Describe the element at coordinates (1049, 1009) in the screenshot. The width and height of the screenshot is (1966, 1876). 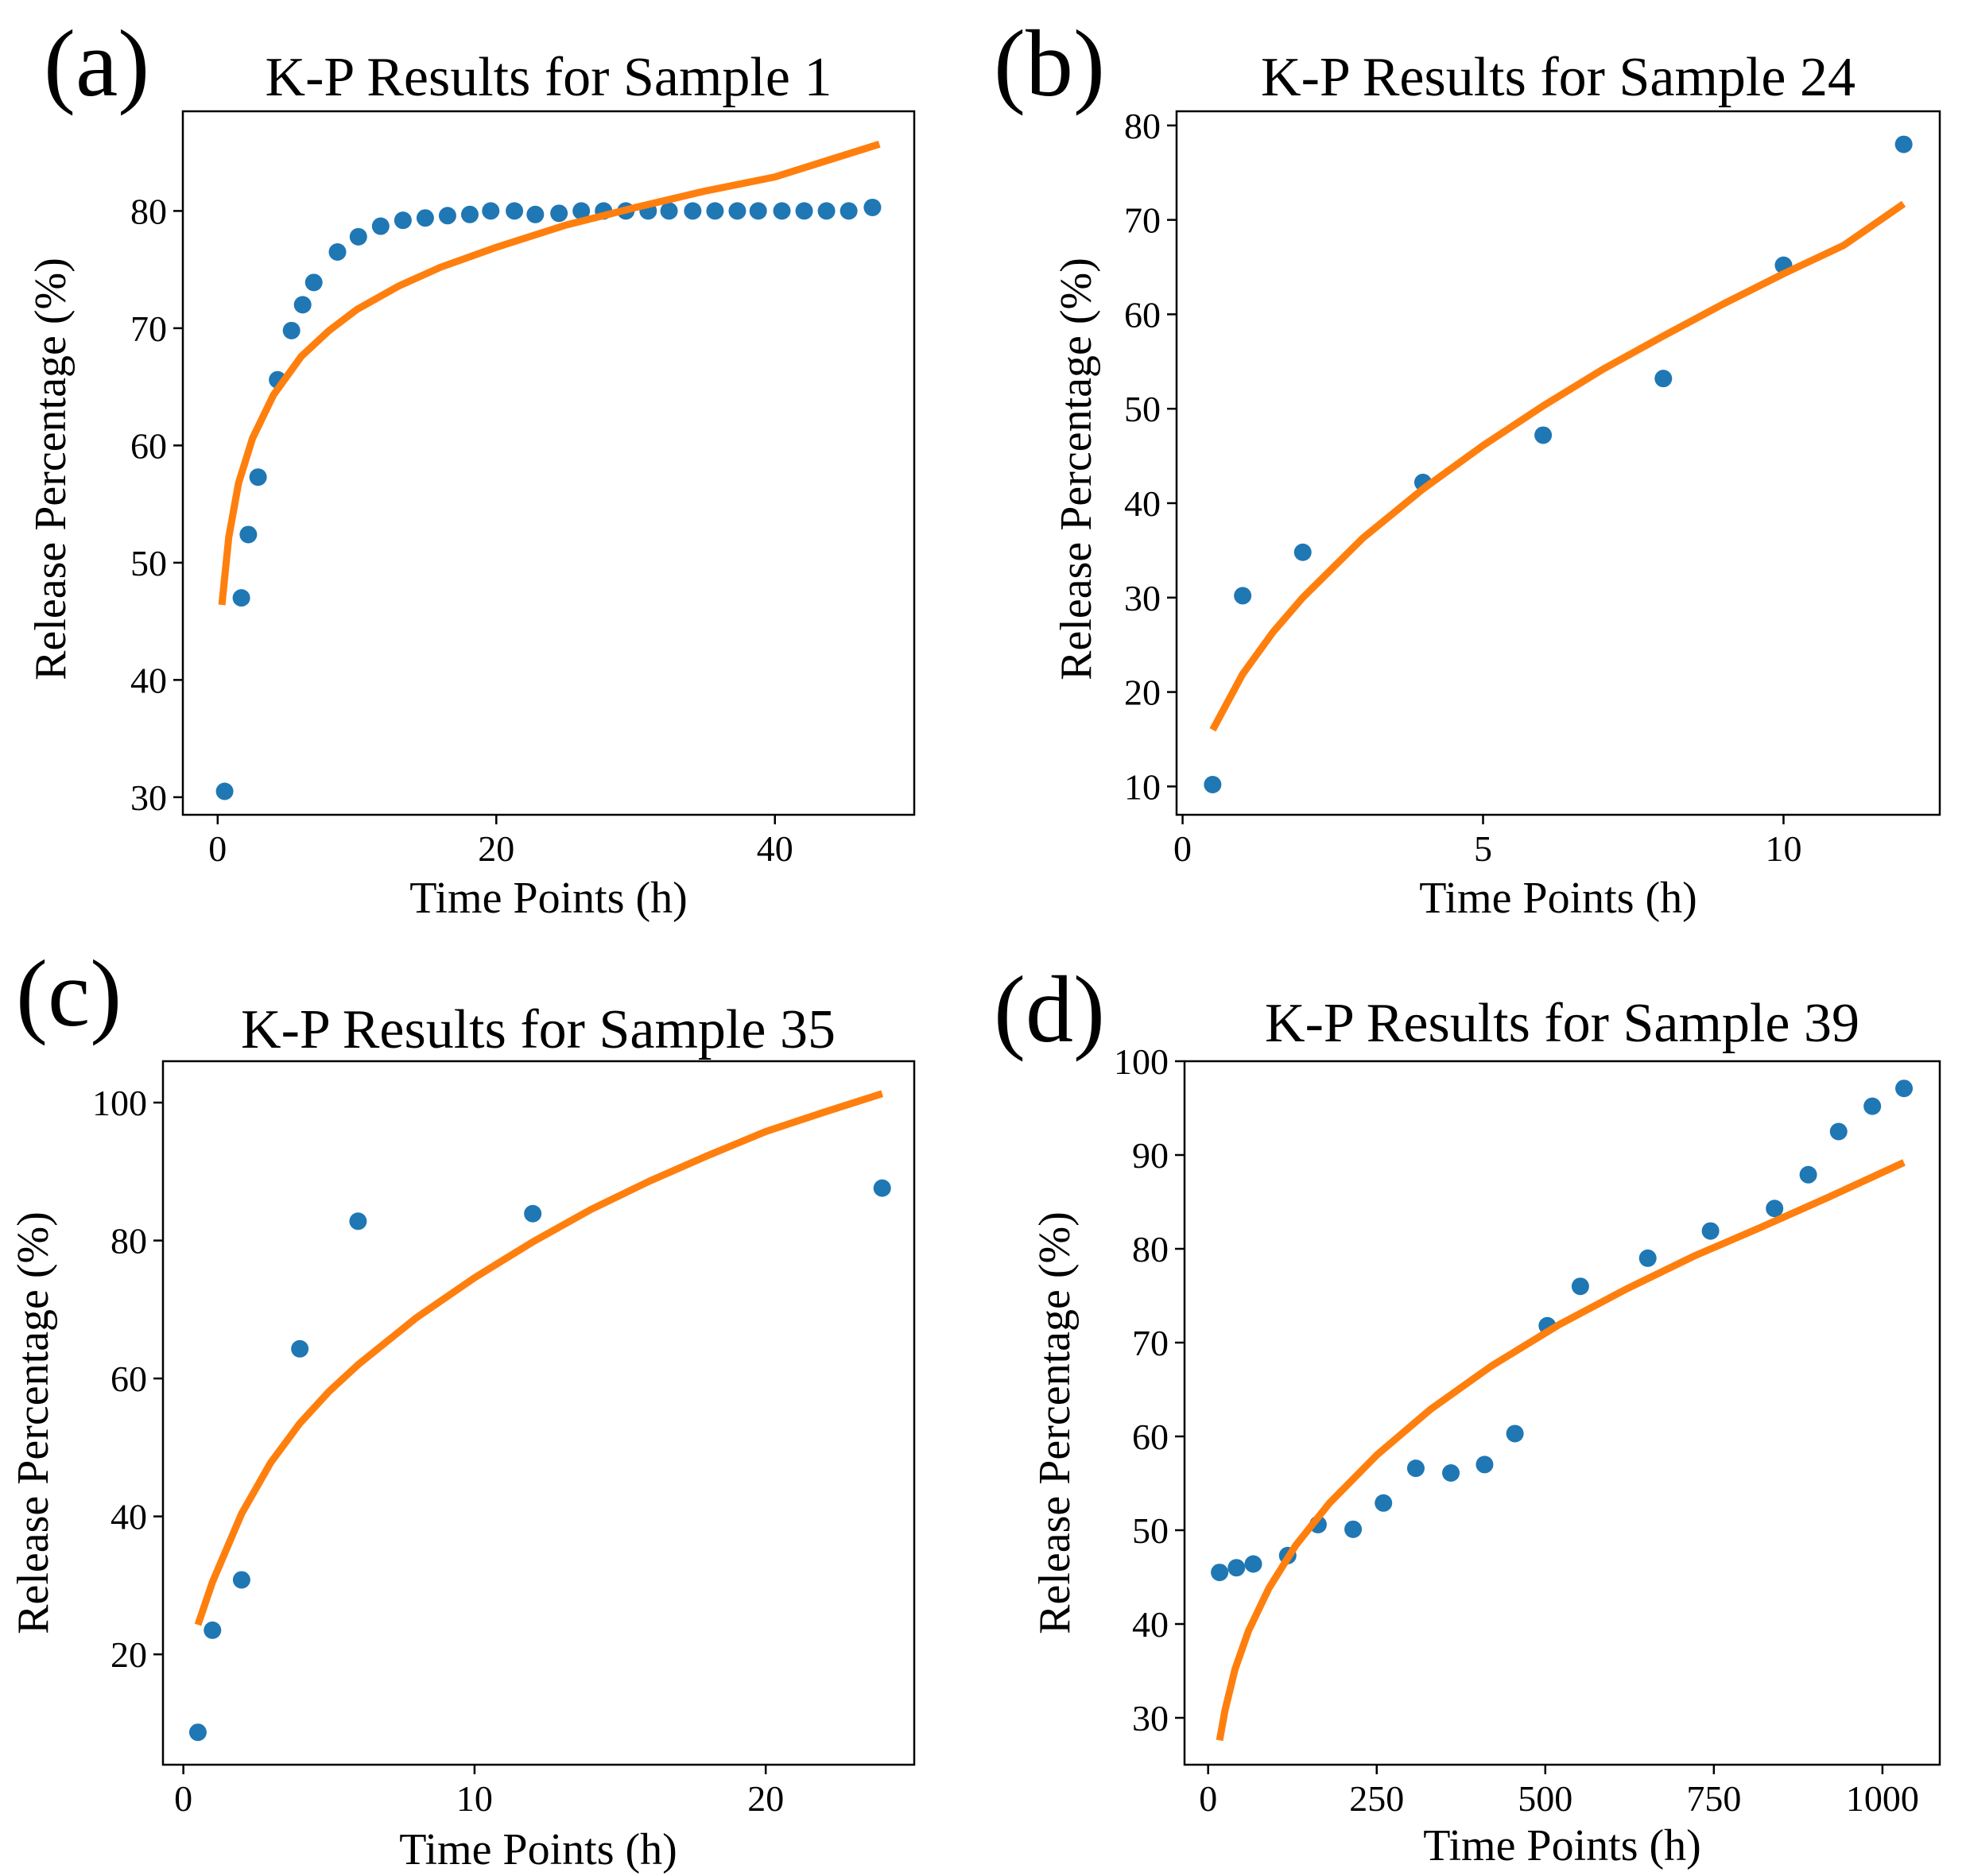
I see `panel-letter-d: (d)` at that location.